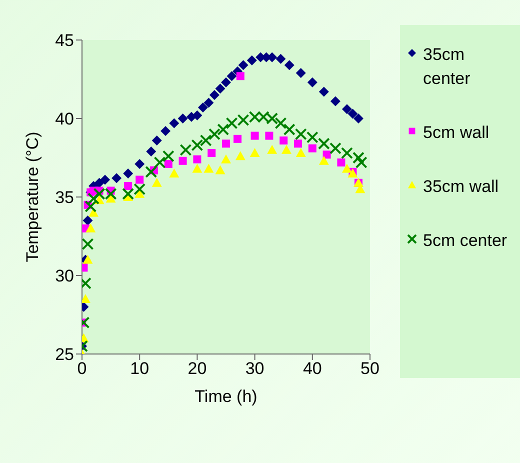 The width and height of the screenshot is (520, 463). What do you see at coordinates (456, 133) in the screenshot?
I see `legend-label: 5cm wall` at bounding box center [456, 133].